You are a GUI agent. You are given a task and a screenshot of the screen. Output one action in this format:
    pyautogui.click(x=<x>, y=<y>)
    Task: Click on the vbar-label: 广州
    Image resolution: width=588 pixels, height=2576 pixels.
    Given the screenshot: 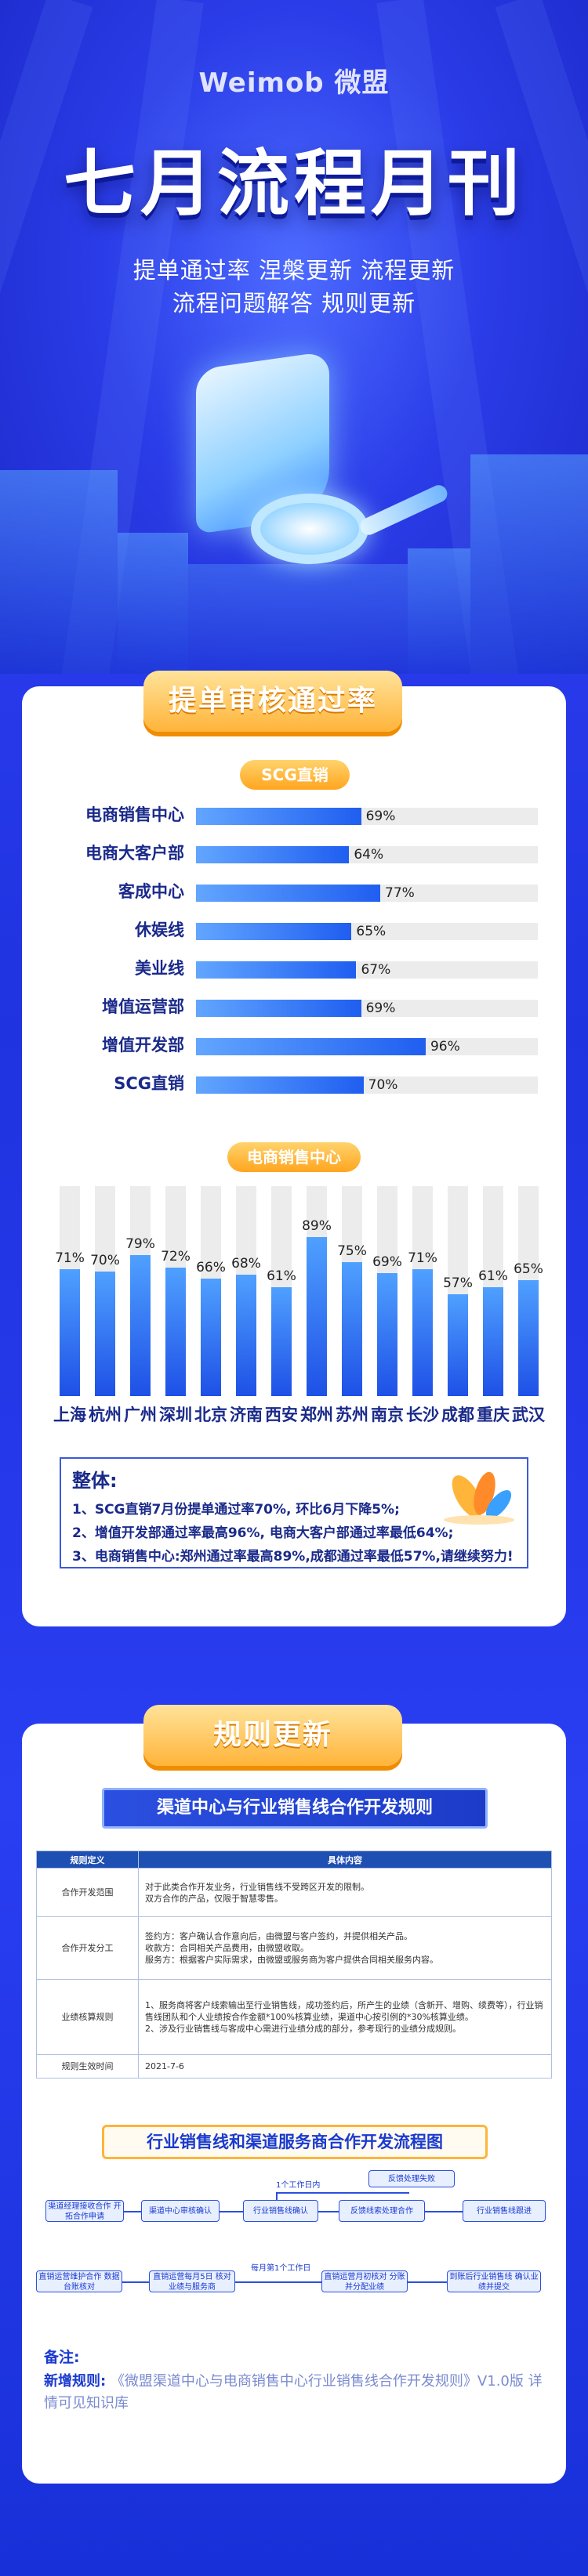 What is the action you would take?
    pyautogui.click(x=140, y=1415)
    